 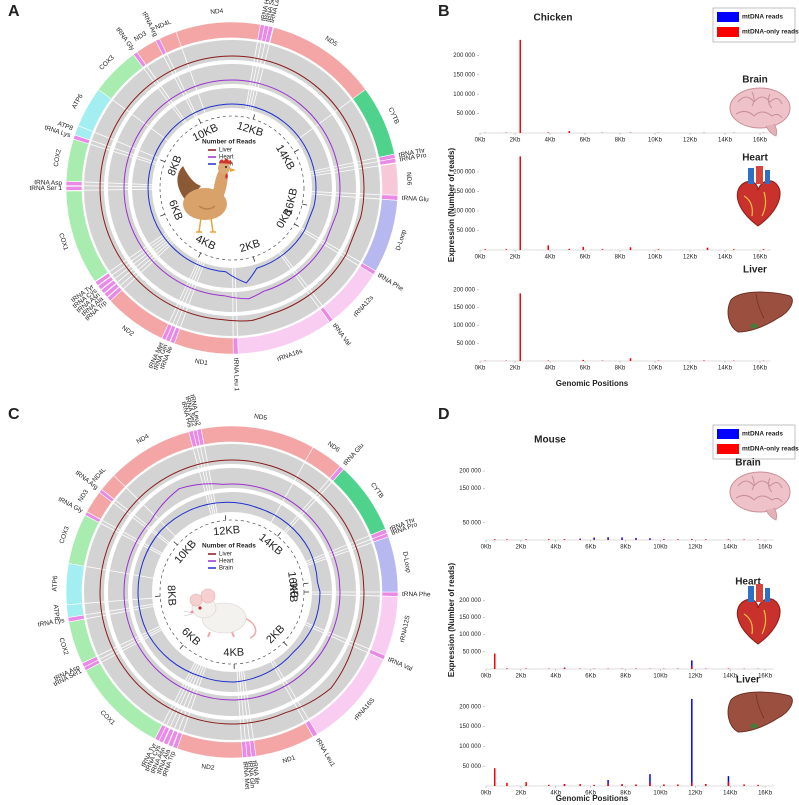 I want to click on scale-label: 16KB, so click(x=292, y=201).